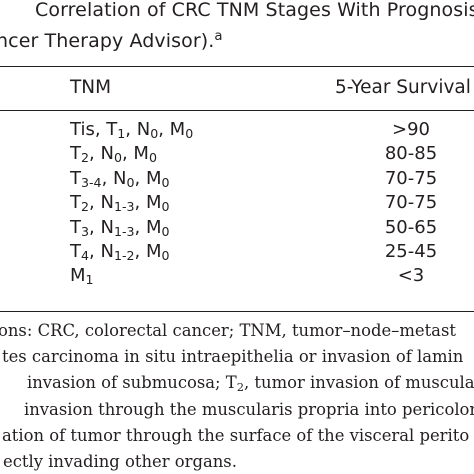  What do you see at coordinates (85, 231) in the screenshot?
I see `subscript: 3` at bounding box center [85, 231].